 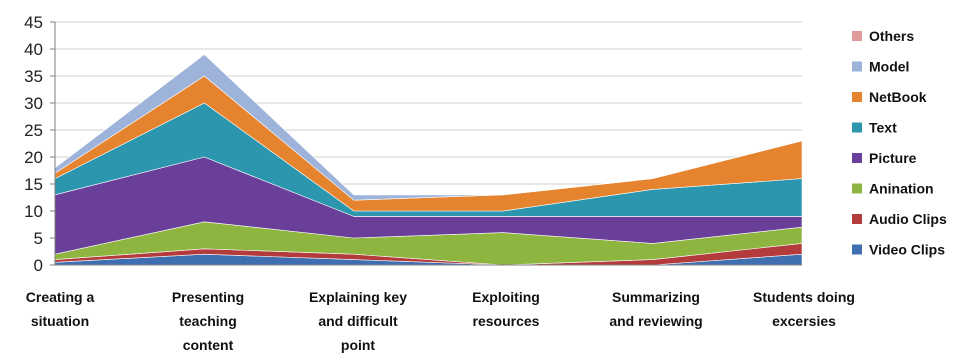 What do you see at coordinates (33, 103) in the screenshot?
I see `y-tick-label: 30` at bounding box center [33, 103].